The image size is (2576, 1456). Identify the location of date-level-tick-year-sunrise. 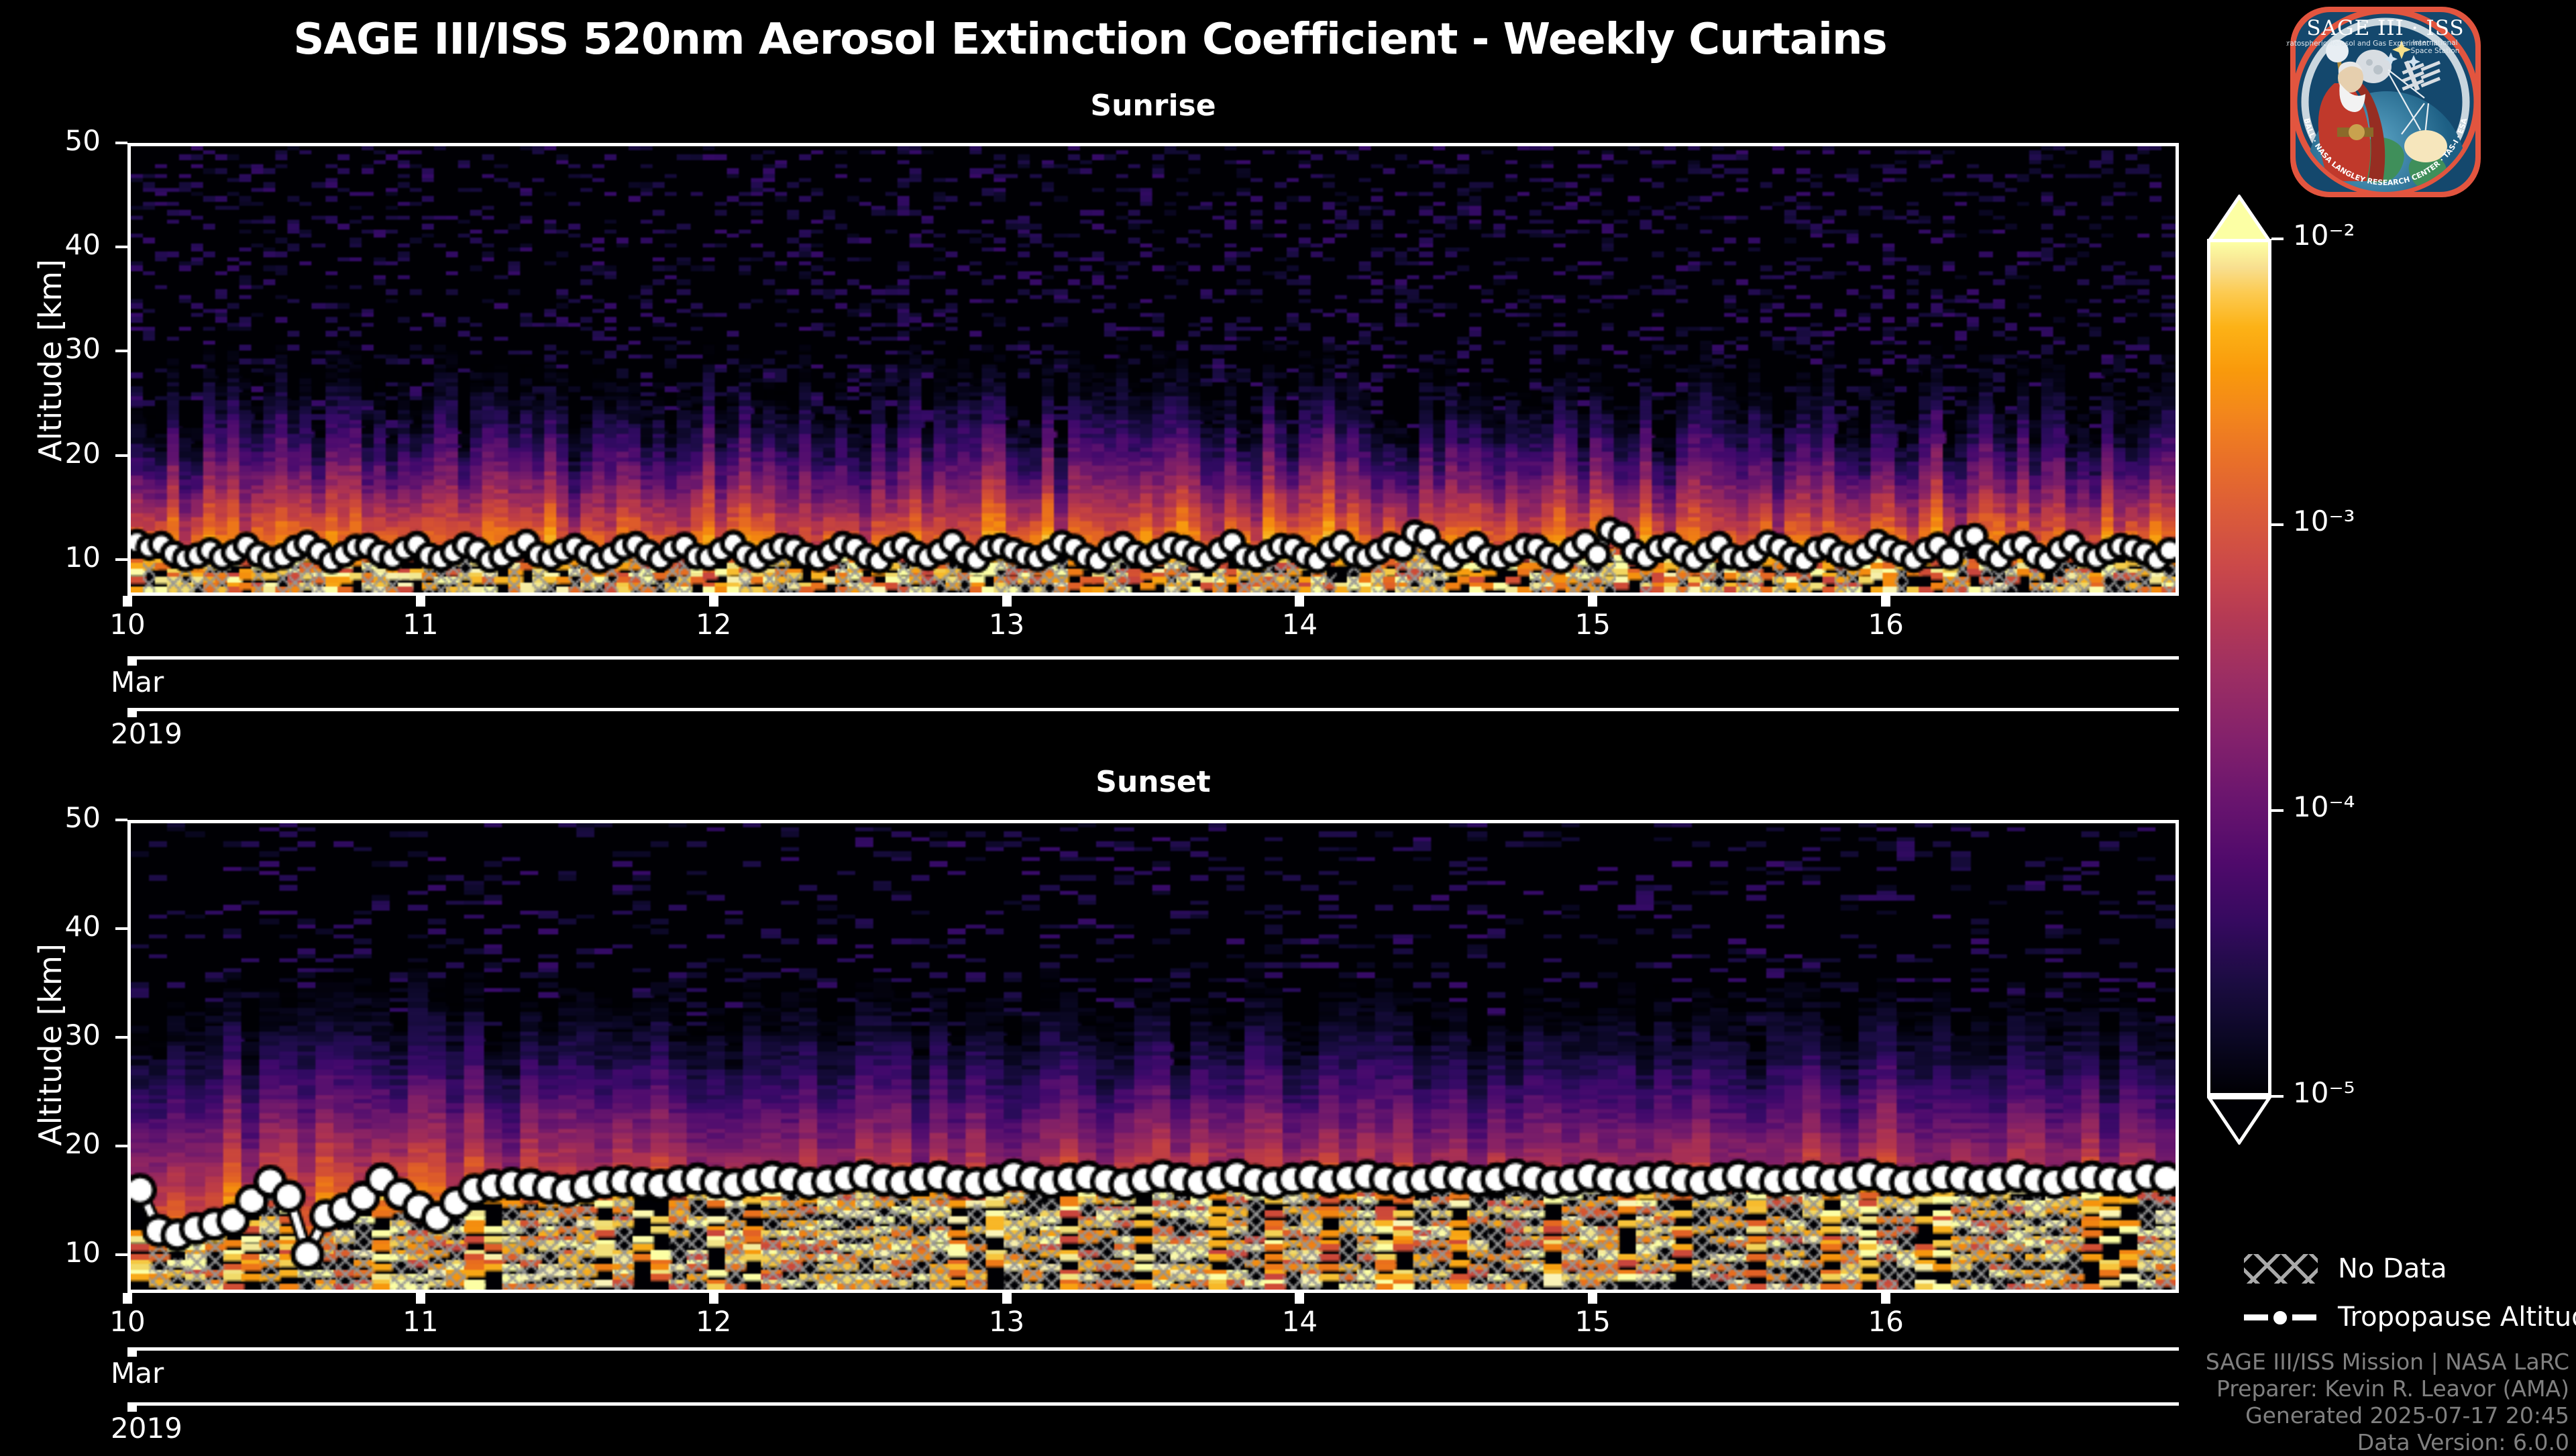
(132, 713).